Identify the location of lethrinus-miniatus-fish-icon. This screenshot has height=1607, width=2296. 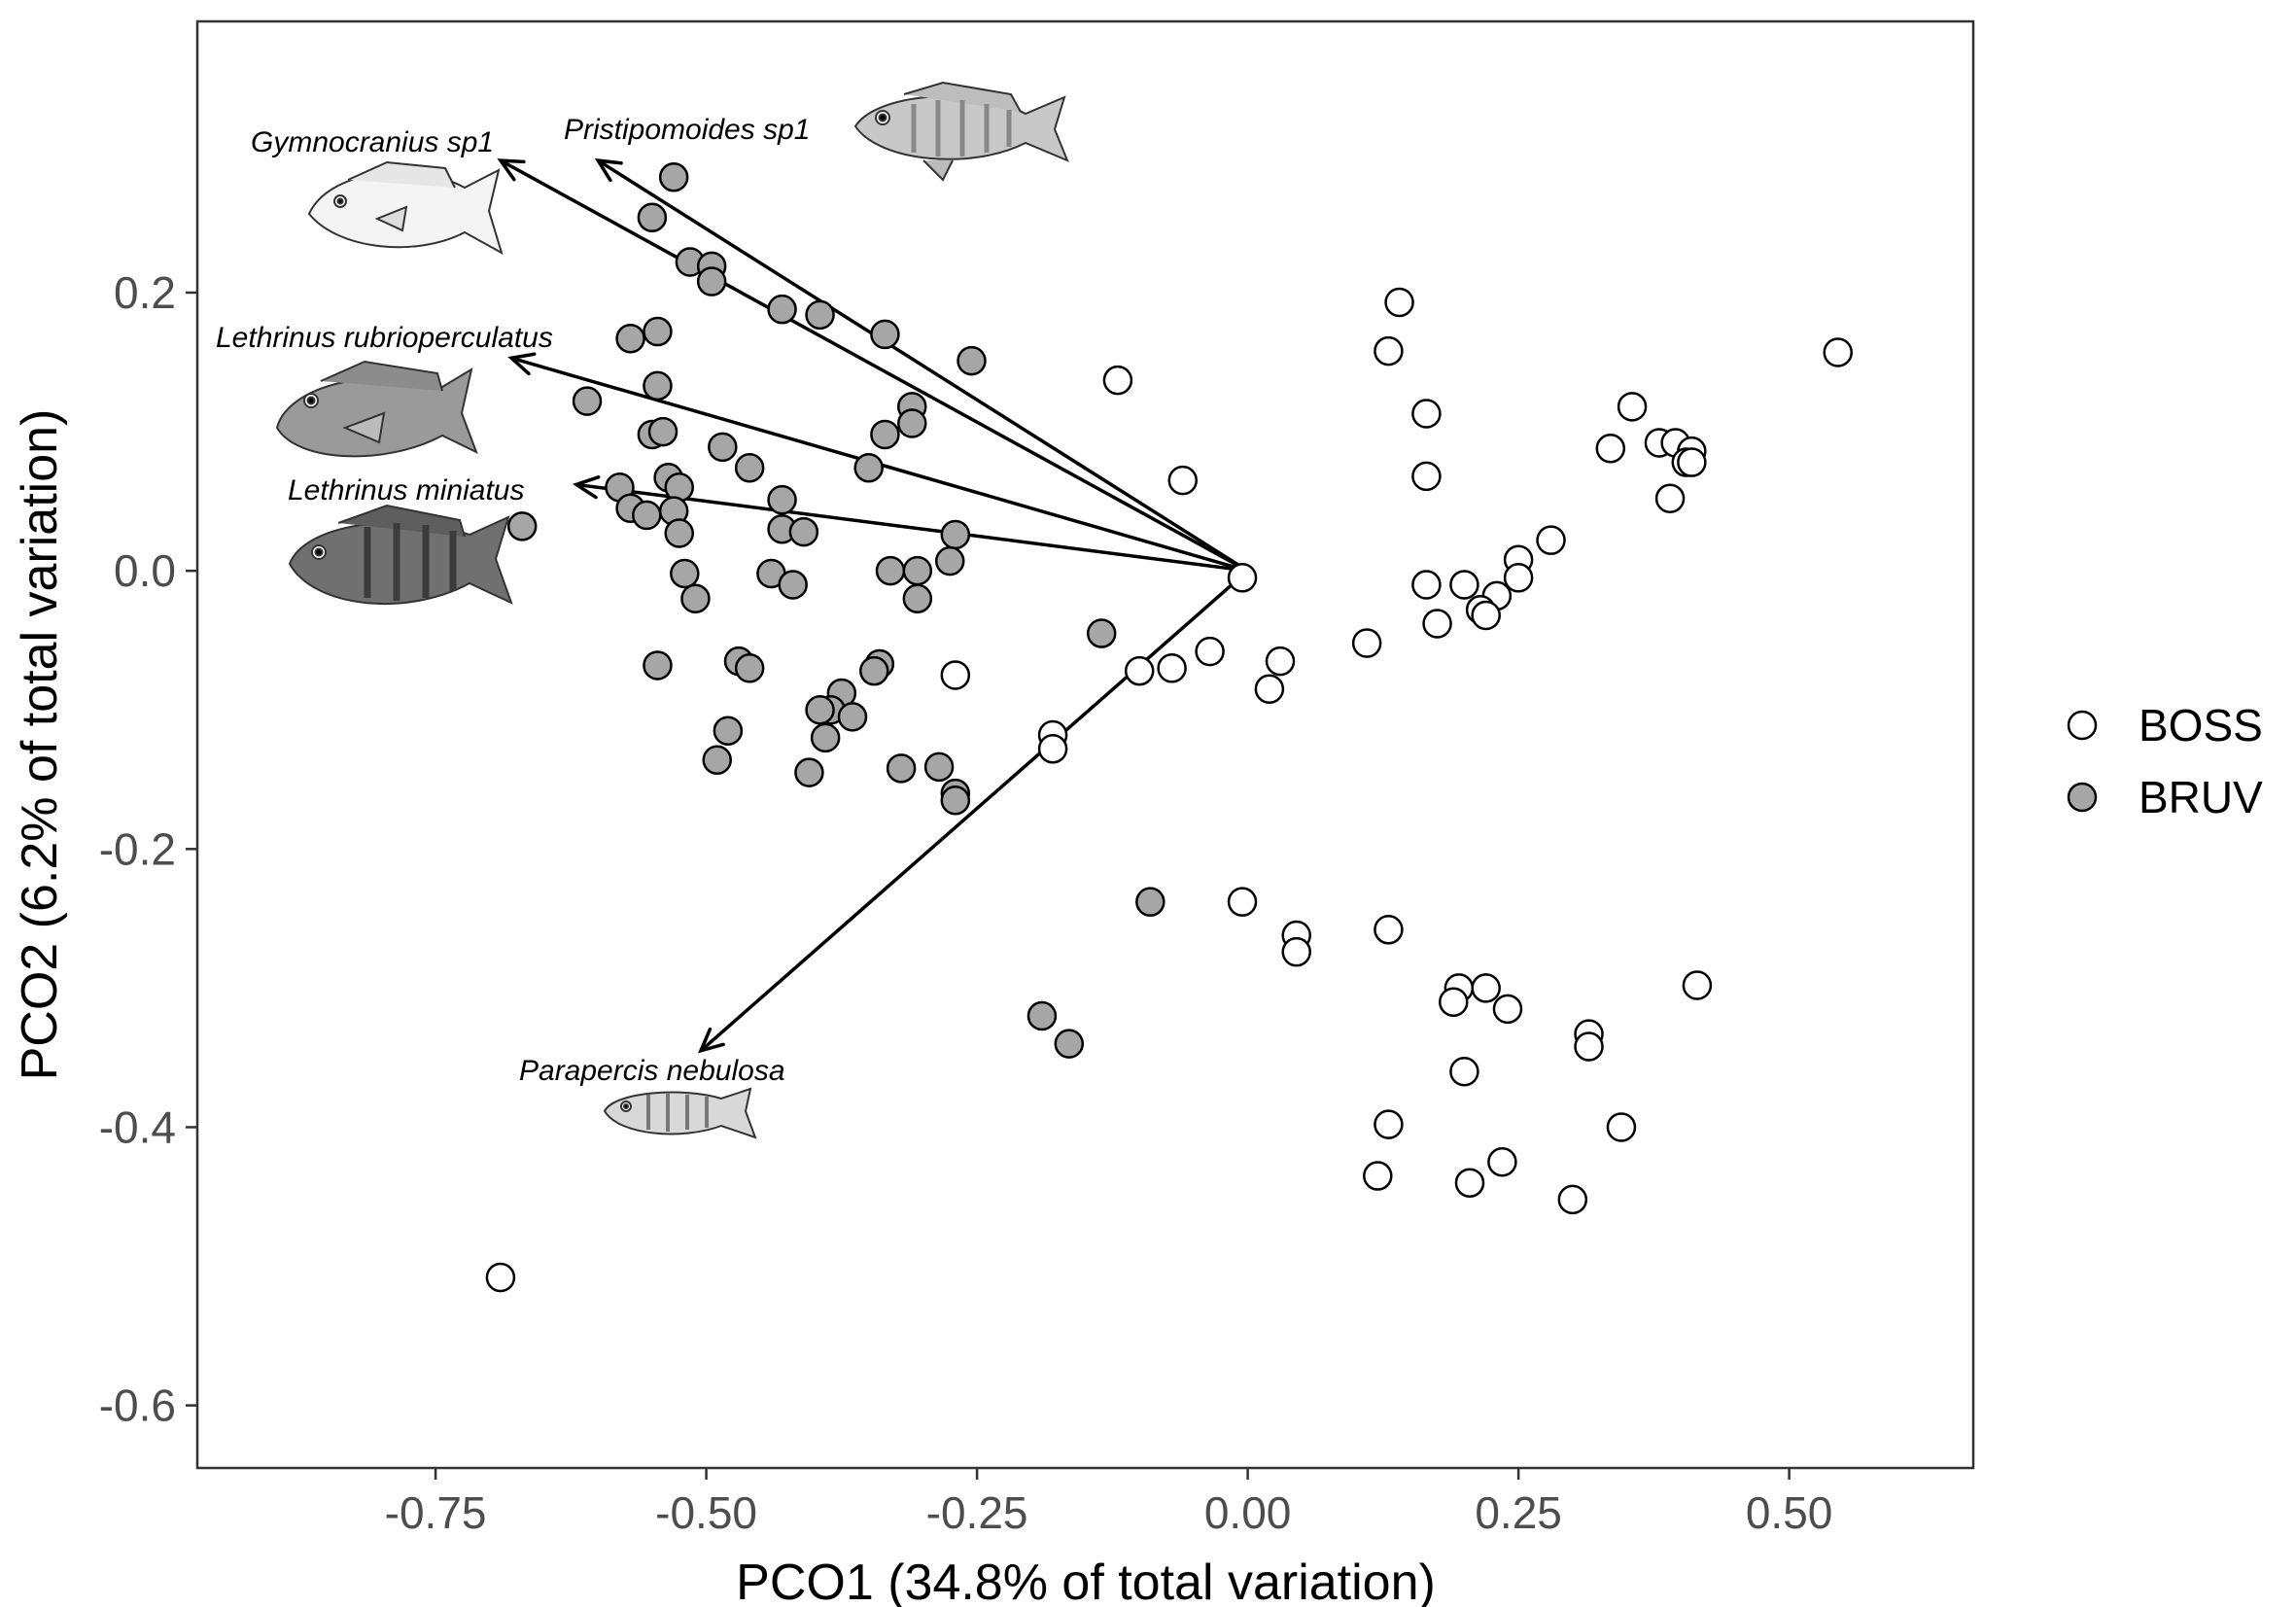
(400, 555).